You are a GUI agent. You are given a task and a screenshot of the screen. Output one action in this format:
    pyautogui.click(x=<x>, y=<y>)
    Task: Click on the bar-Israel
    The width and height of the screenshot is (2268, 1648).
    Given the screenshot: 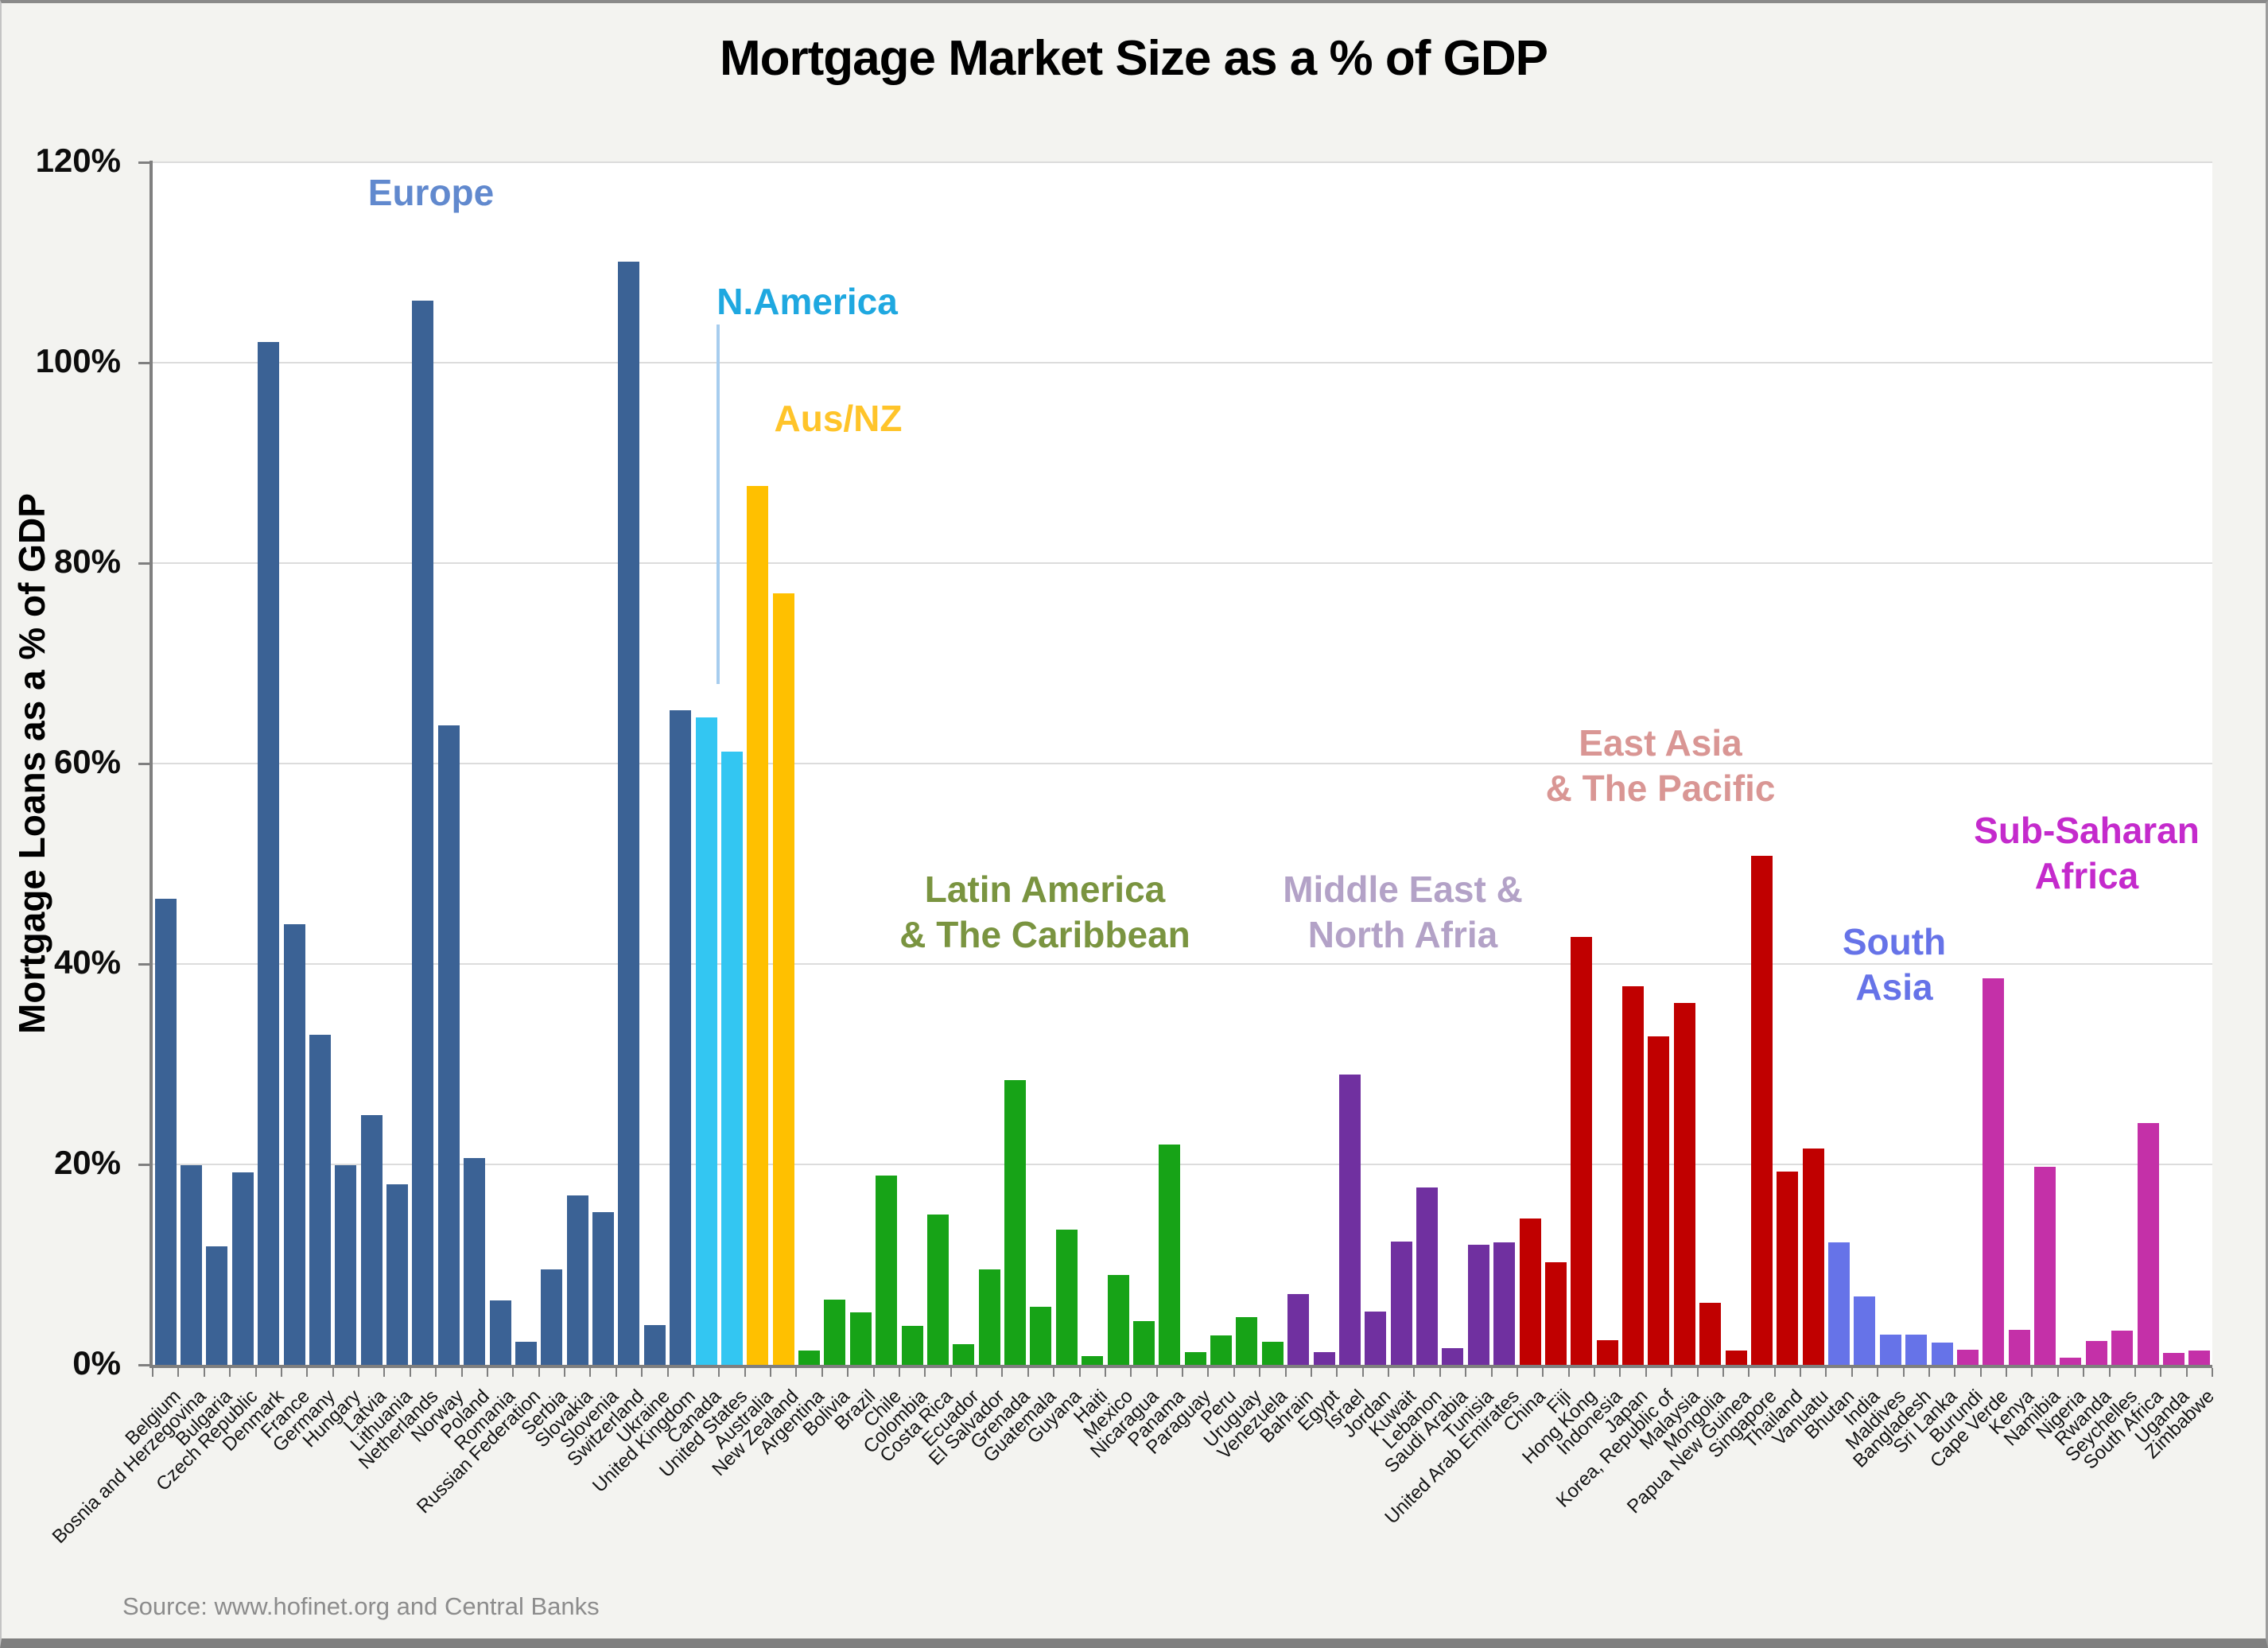 What is the action you would take?
    pyautogui.click(x=1349, y=1219)
    